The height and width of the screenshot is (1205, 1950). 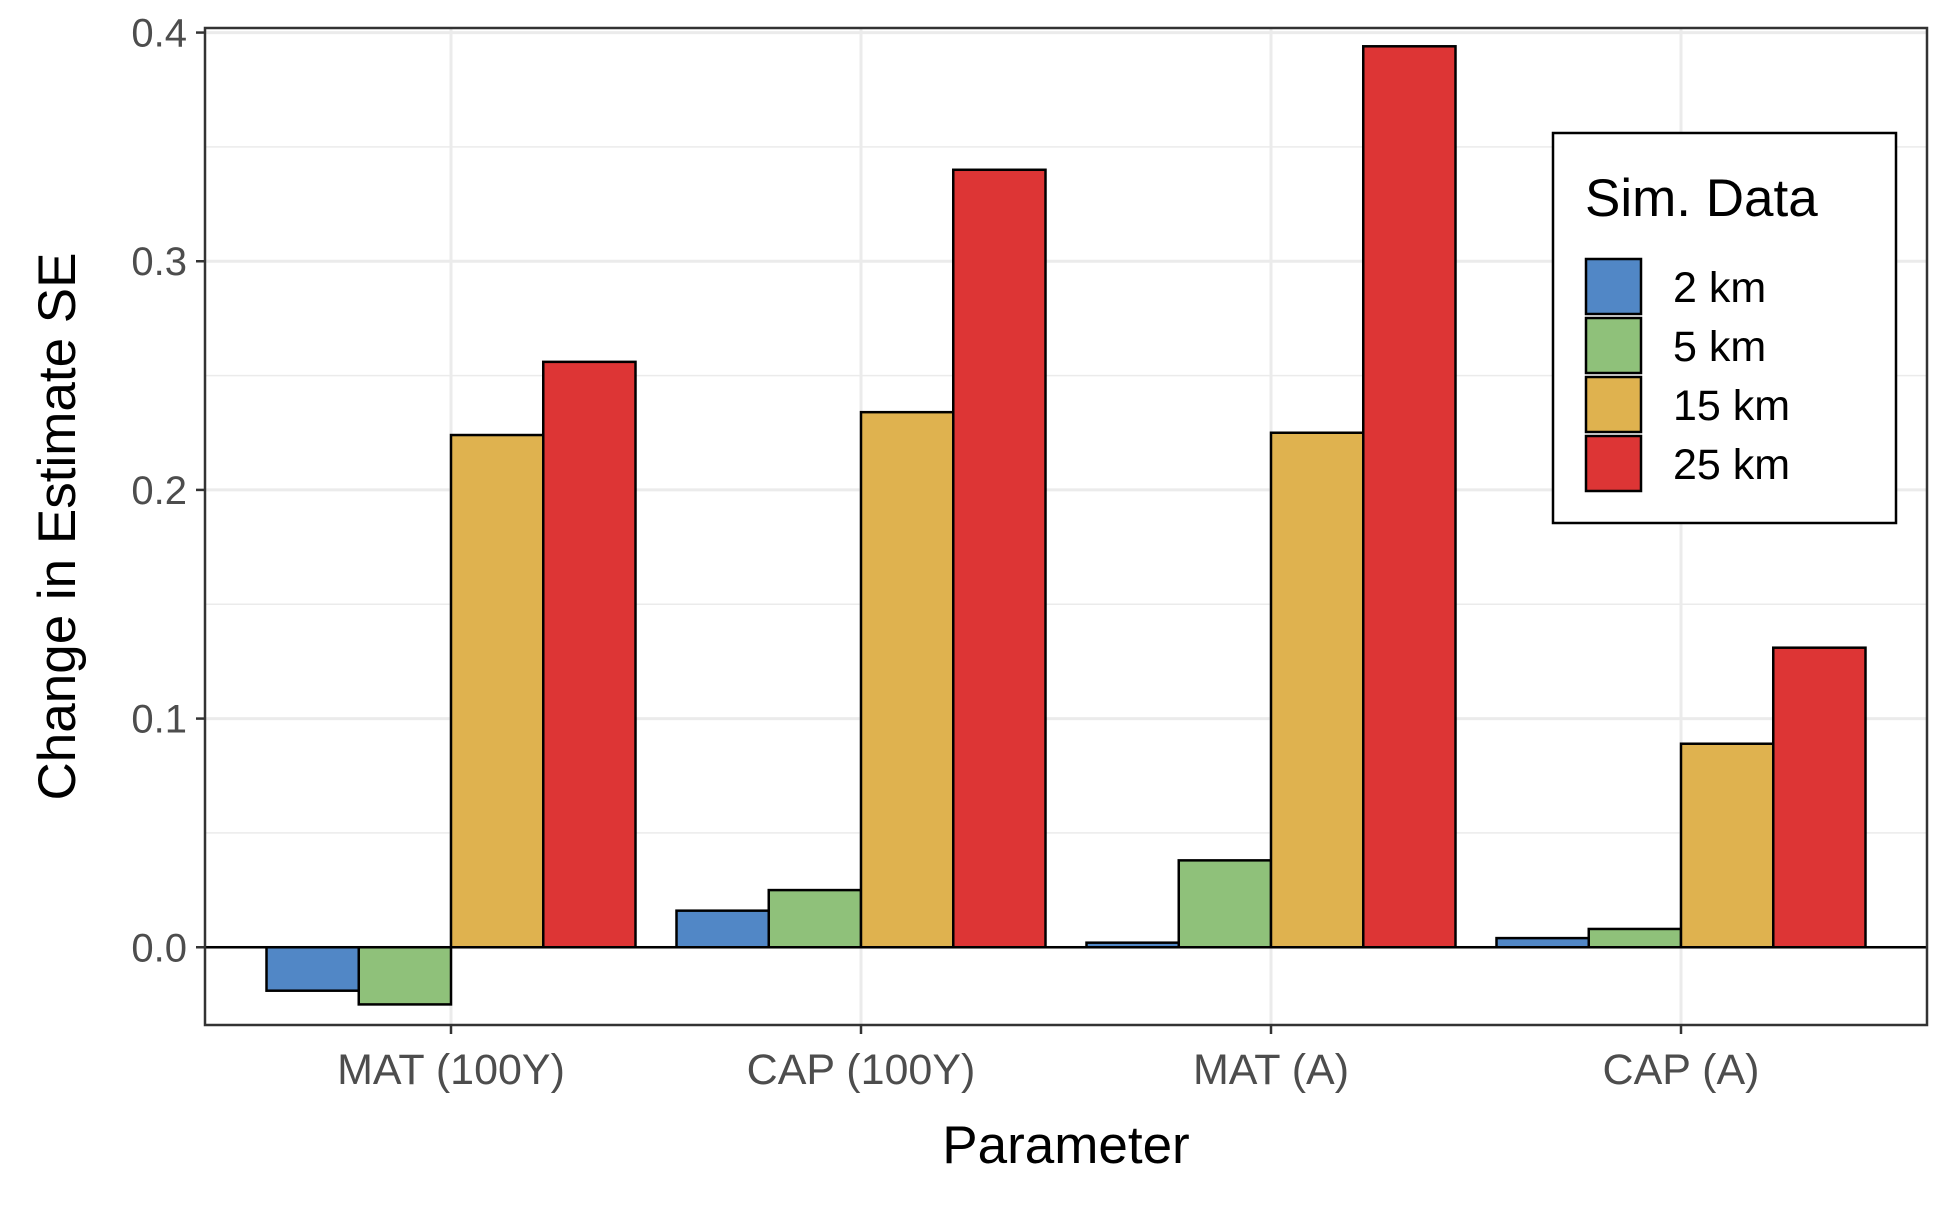 What do you see at coordinates (1065, 1145) in the screenshot?
I see `x-axis-title: Parameter` at bounding box center [1065, 1145].